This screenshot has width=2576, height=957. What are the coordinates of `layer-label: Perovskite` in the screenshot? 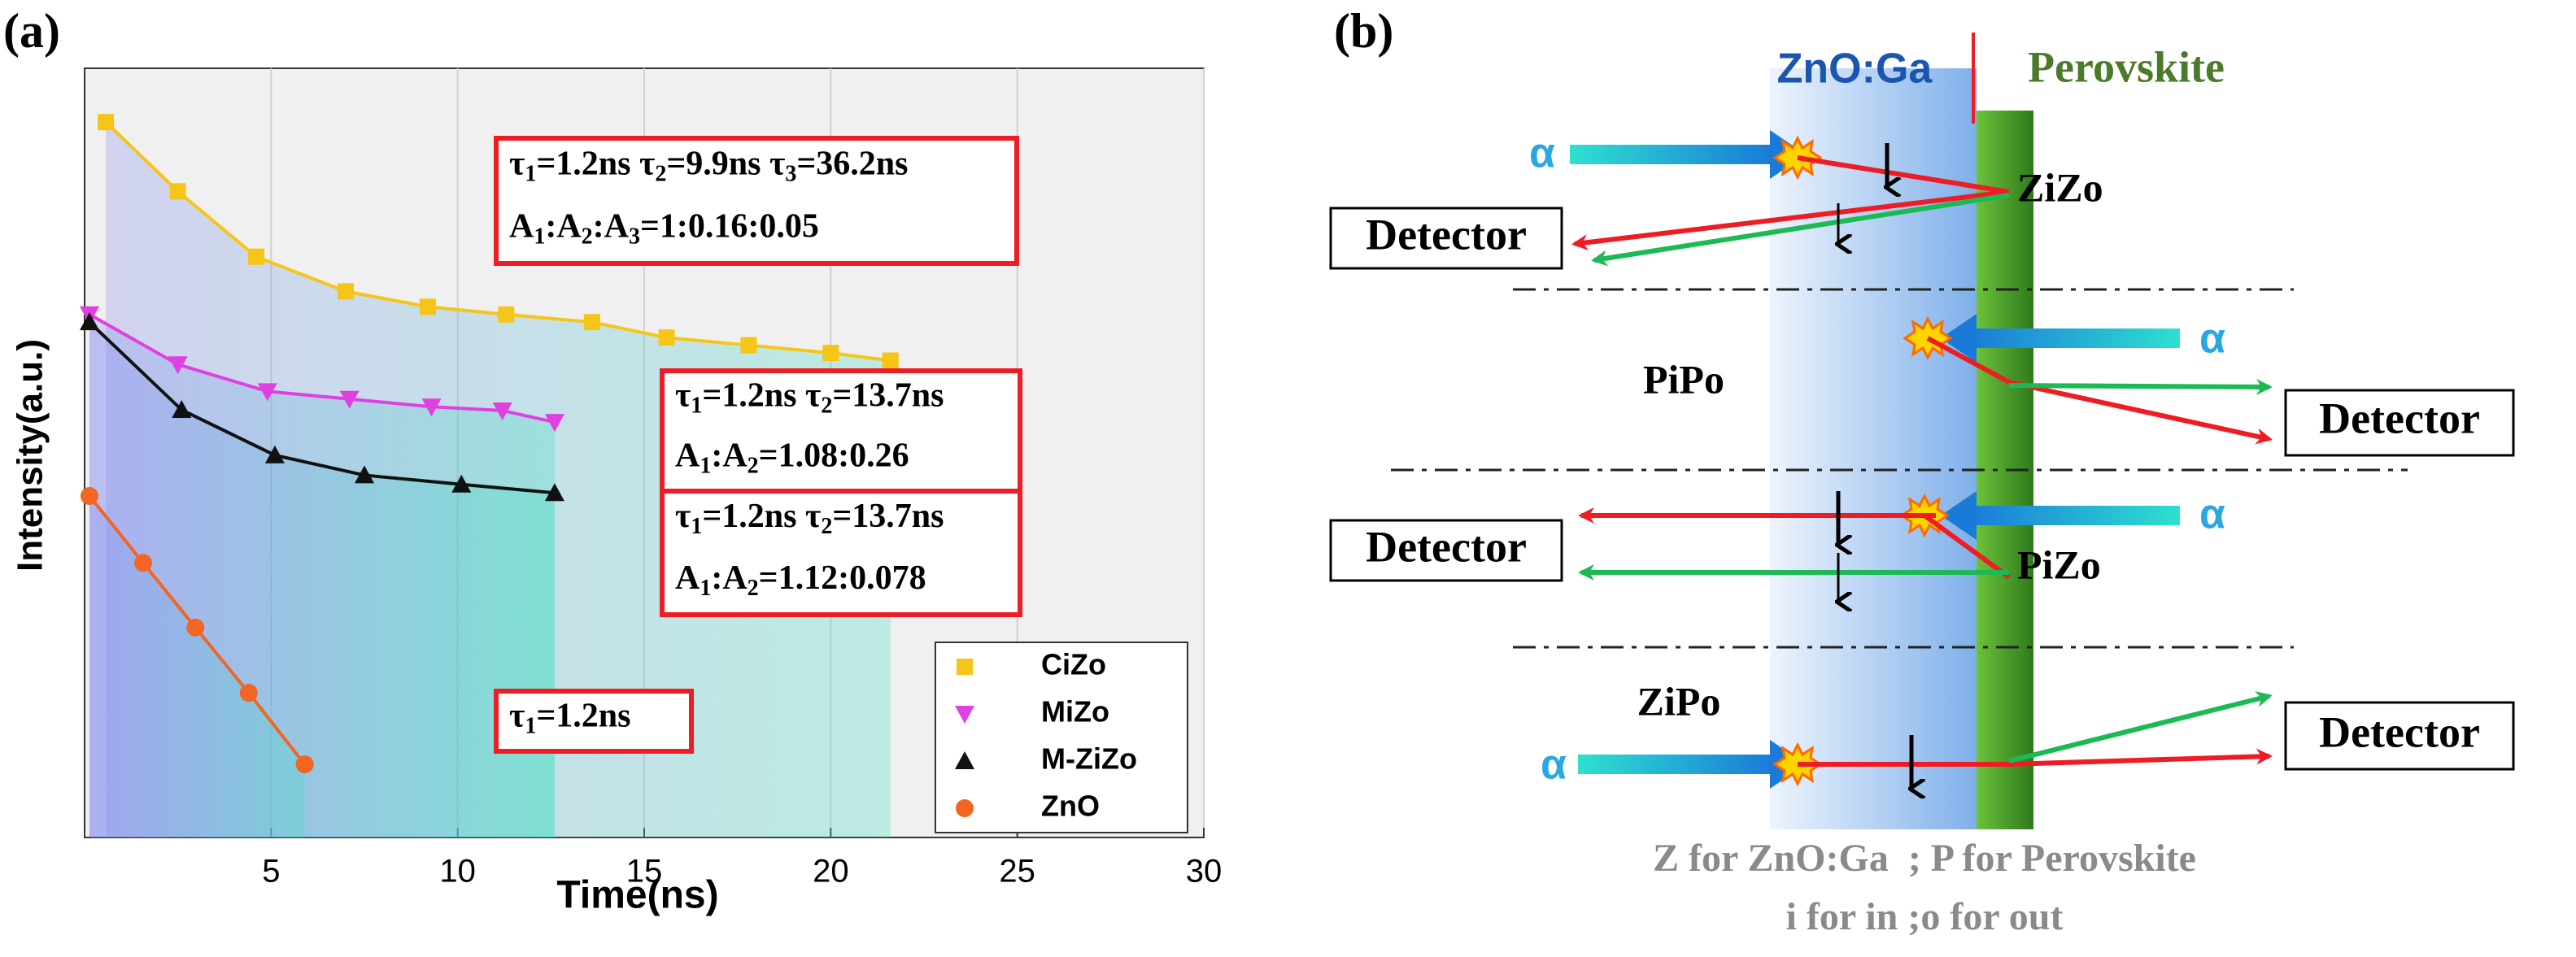 It's located at (2126, 66).